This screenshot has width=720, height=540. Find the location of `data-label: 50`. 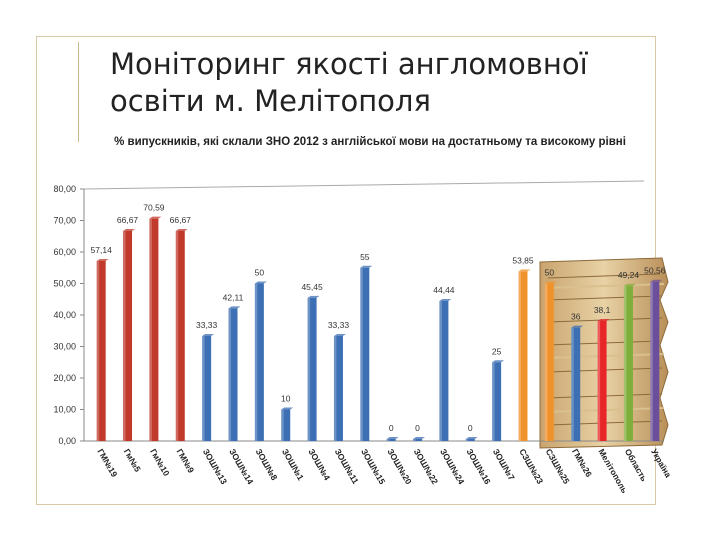

data-label: 50 is located at coordinates (260, 273).